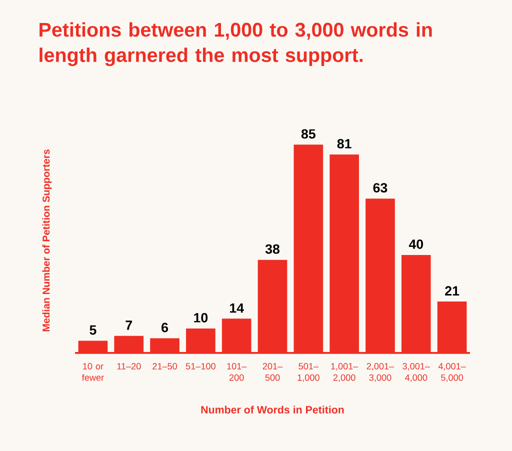 This screenshot has width=512, height=451. Describe the element at coordinates (452, 372) in the screenshot. I see `x-tick-label: 4,001–5,000` at that location.